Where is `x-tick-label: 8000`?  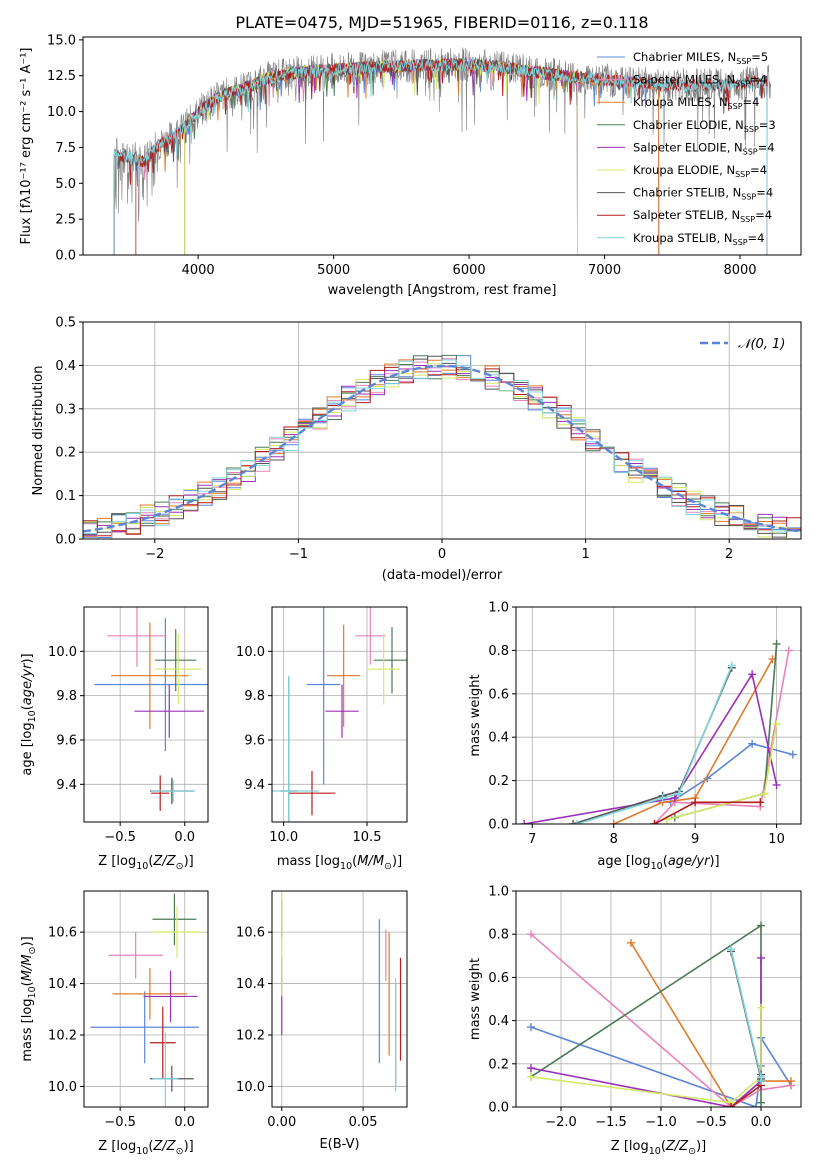 x-tick-label: 8000 is located at coordinates (739, 270).